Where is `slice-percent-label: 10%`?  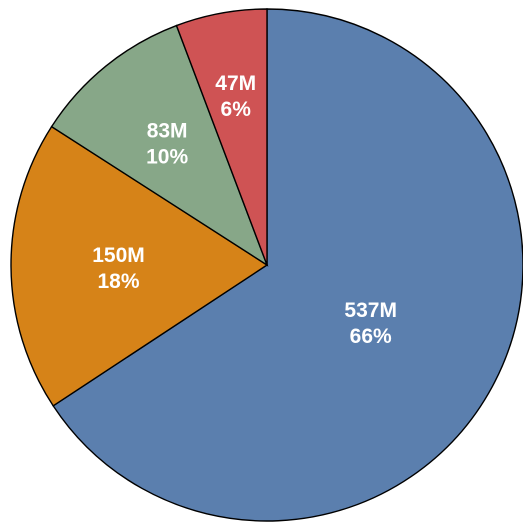 slice-percent-label: 10% is located at coordinates (167, 157).